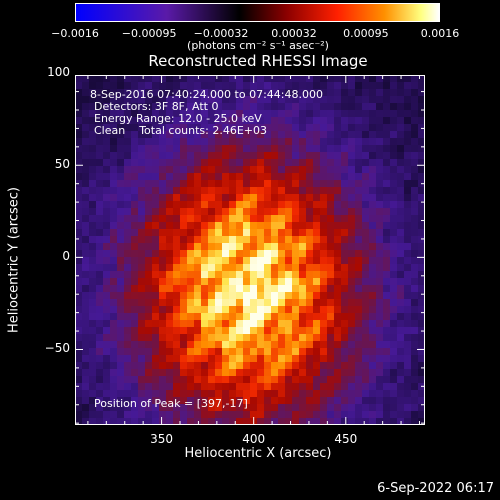 This screenshot has width=500, height=500. Describe the element at coordinates (62, 164) in the screenshot. I see `y-tick-label: 50` at that location.